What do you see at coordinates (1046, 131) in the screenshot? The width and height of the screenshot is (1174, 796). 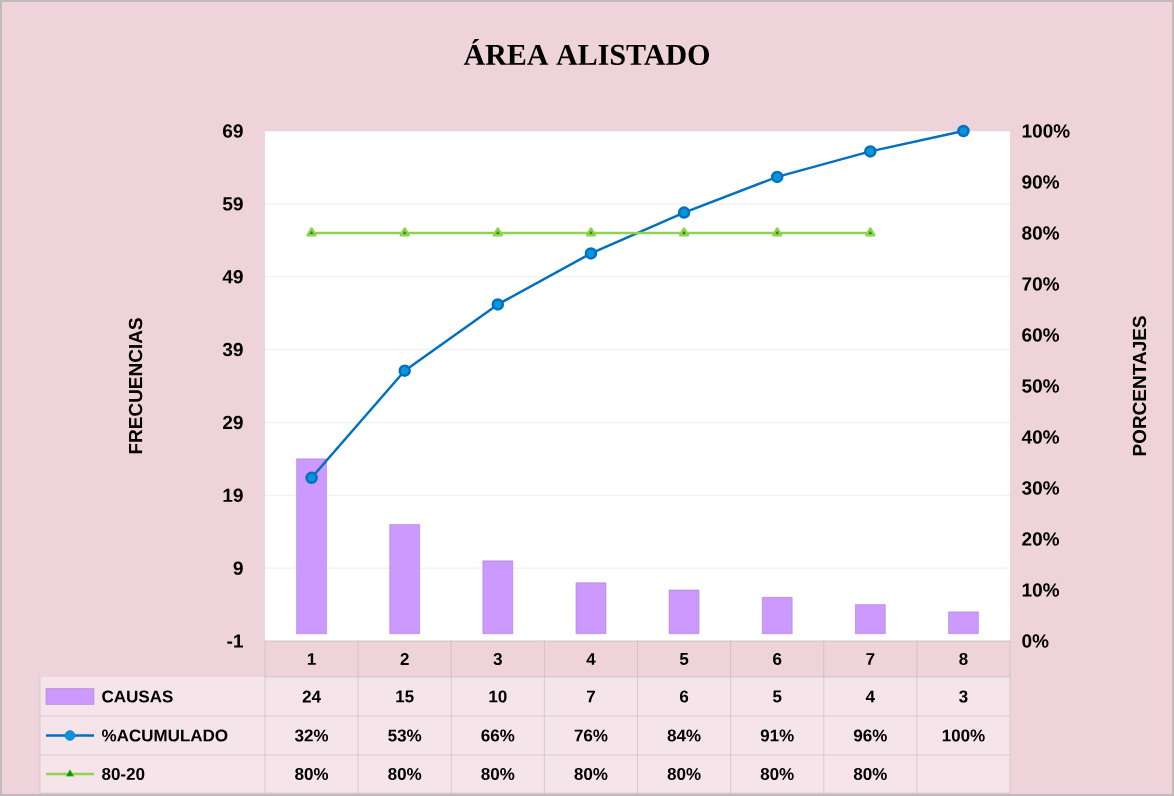 I see `y2-tick-label: 100%` at bounding box center [1046, 131].